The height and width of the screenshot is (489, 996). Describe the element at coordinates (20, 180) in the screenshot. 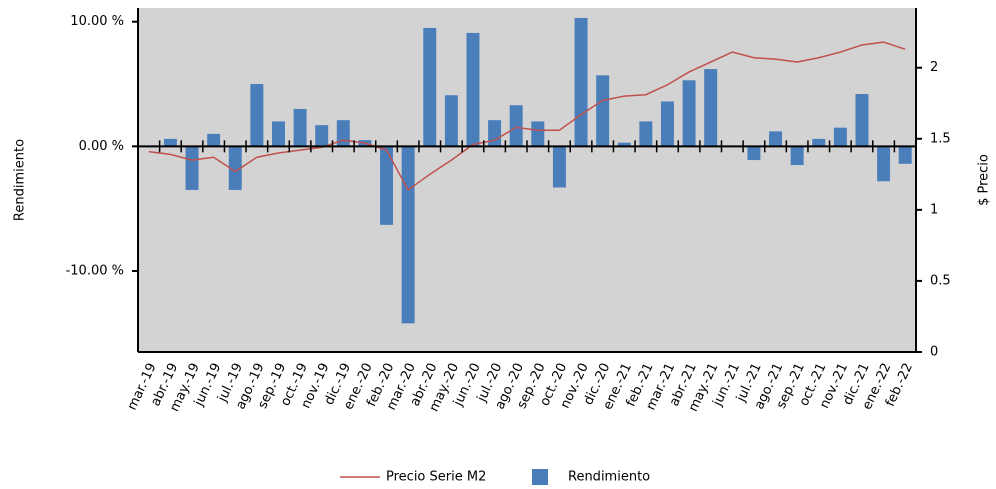

I see `y-axis-title: Rendimiento` at that location.